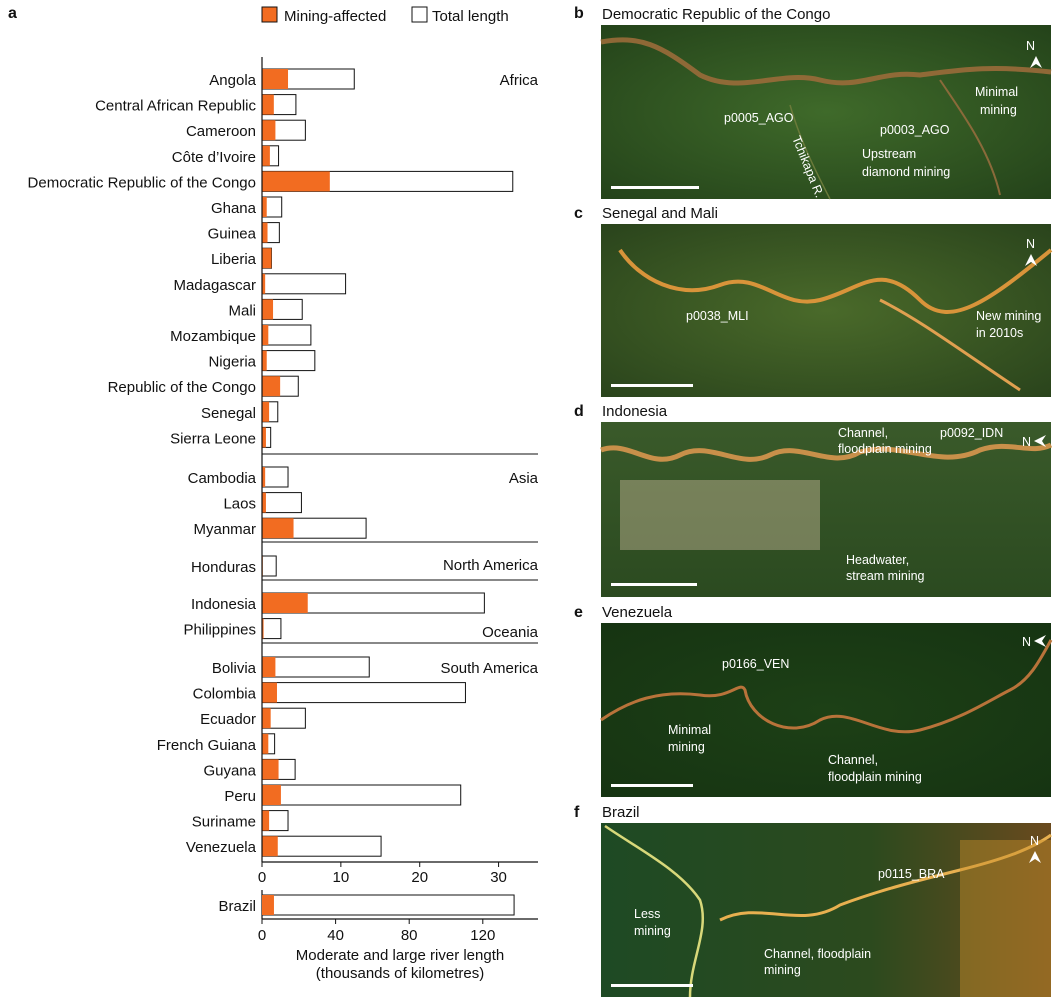  What do you see at coordinates (524, 478) in the screenshot?
I see `group-label-asia: Asia` at bounding box center [524, 478].